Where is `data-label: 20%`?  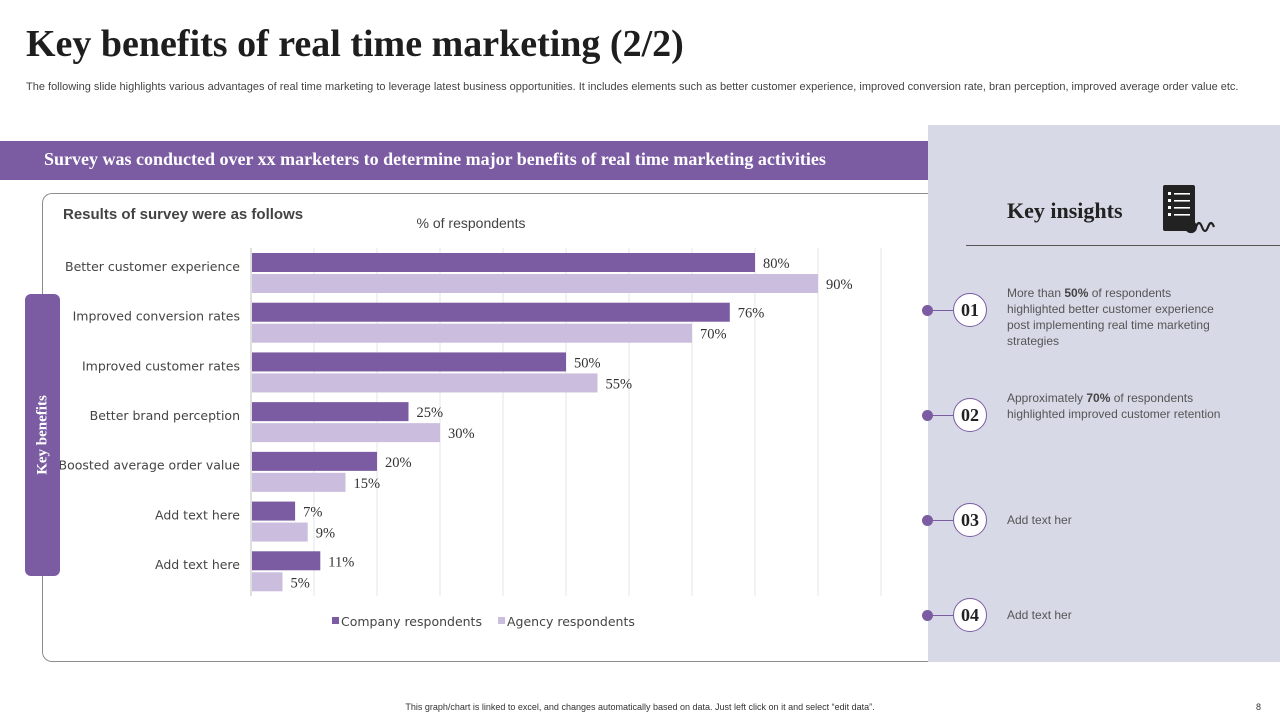
data-label: 20% is located at coordinates (398, 463).